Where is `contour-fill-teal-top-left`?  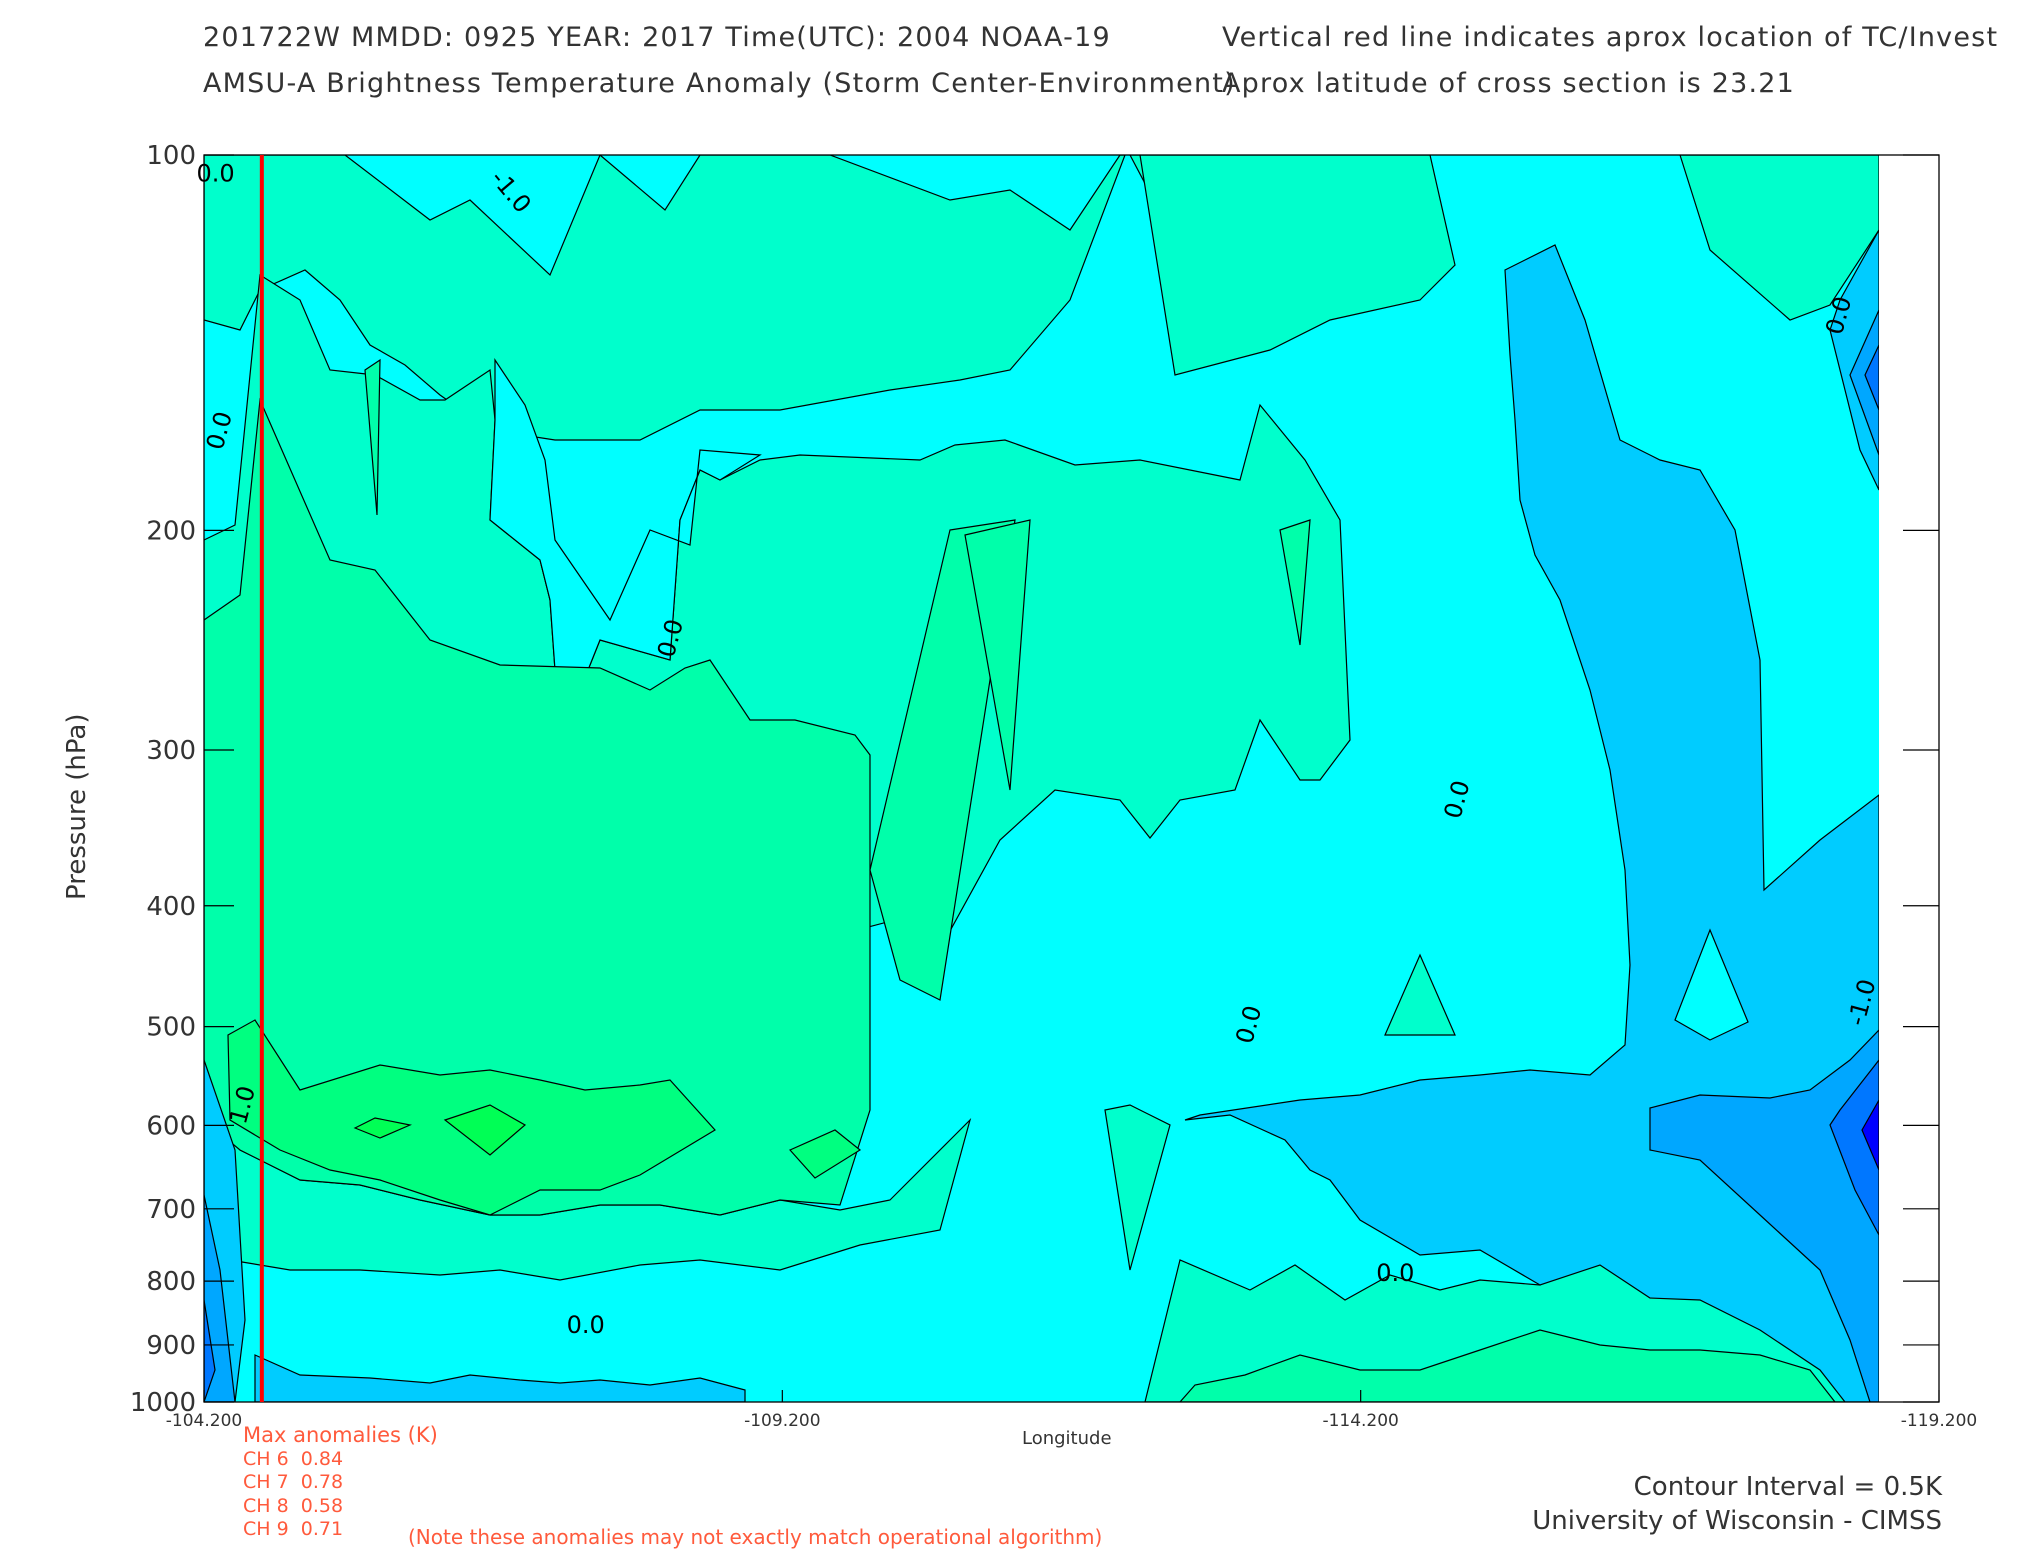
contour-fill-teal-top-left is located at coordinates (665, 298).